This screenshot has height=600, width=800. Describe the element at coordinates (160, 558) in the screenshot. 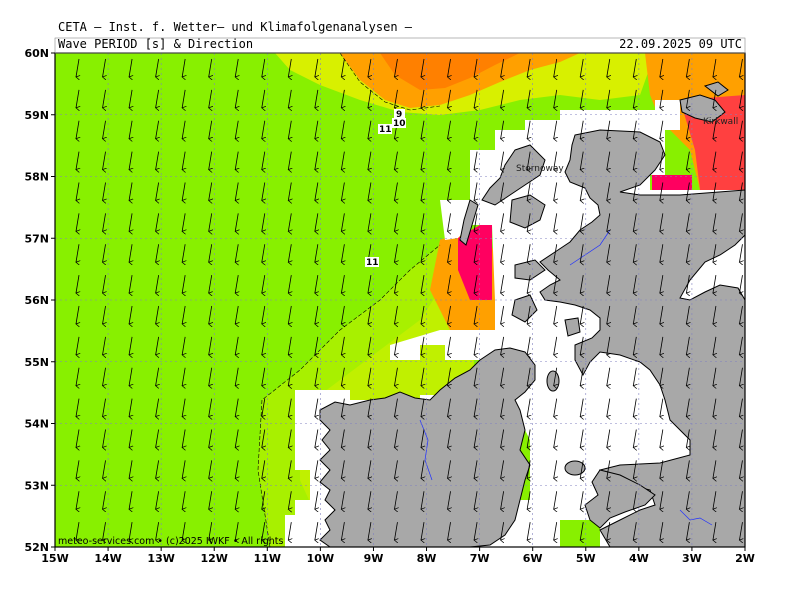

I see `lon-label: 13W` at that location.